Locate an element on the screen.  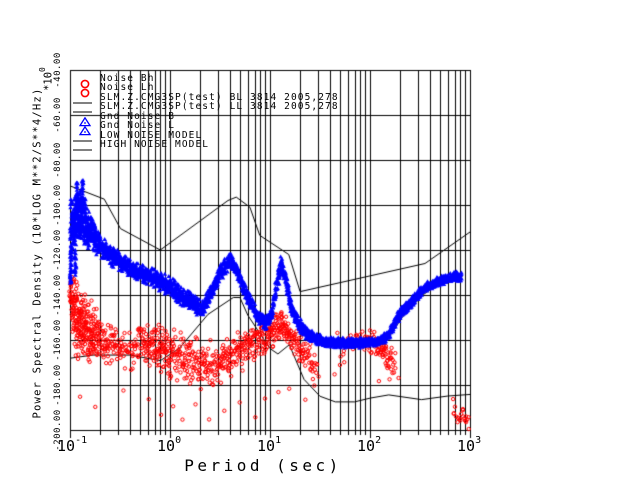
legend-label: Noise Bh is located at coordinates (127, 78).